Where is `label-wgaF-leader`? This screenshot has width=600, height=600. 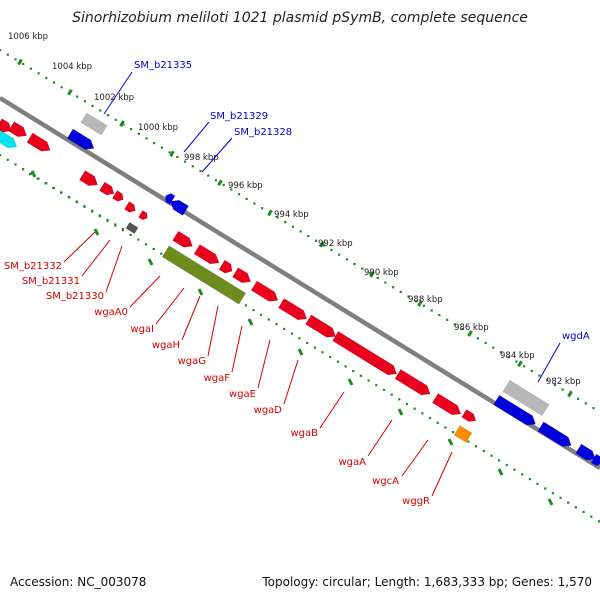
label-wgaF-leader is located at coordinates (237, 349).